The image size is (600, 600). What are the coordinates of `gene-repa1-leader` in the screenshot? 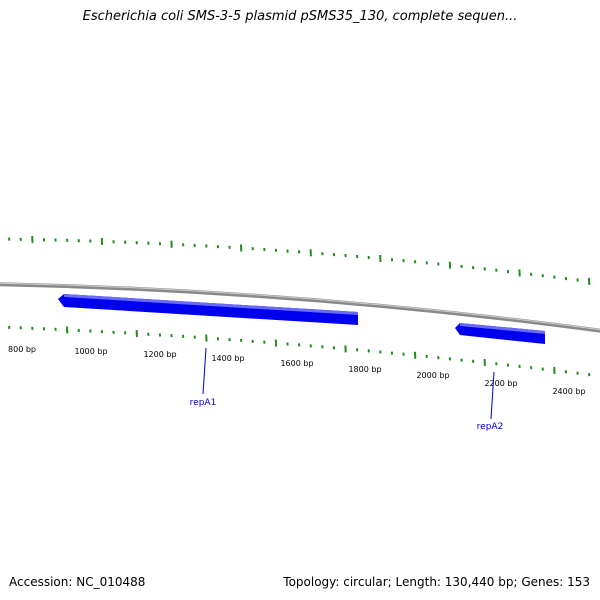 It's located at (204, 371).